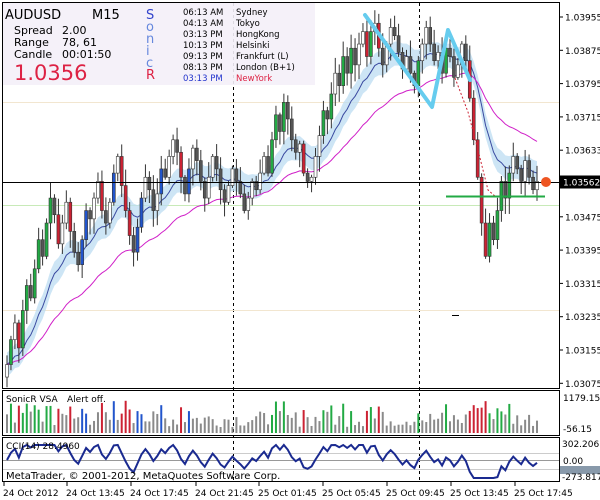 The height and width of the screenshot is (500, 600). Describe the element at coordinates (33, 54) in the screenshot. I see `candle-label: Candle` at that location.